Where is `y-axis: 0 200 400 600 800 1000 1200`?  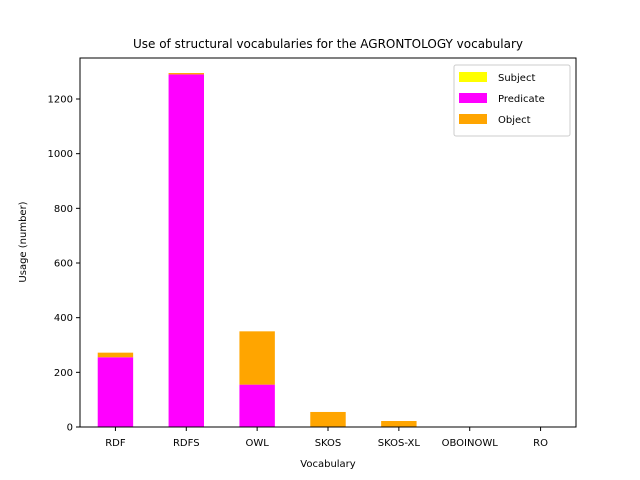
y-axis: 0 200 400 600 800 1000 1200 is located at coordinates (64, 264).